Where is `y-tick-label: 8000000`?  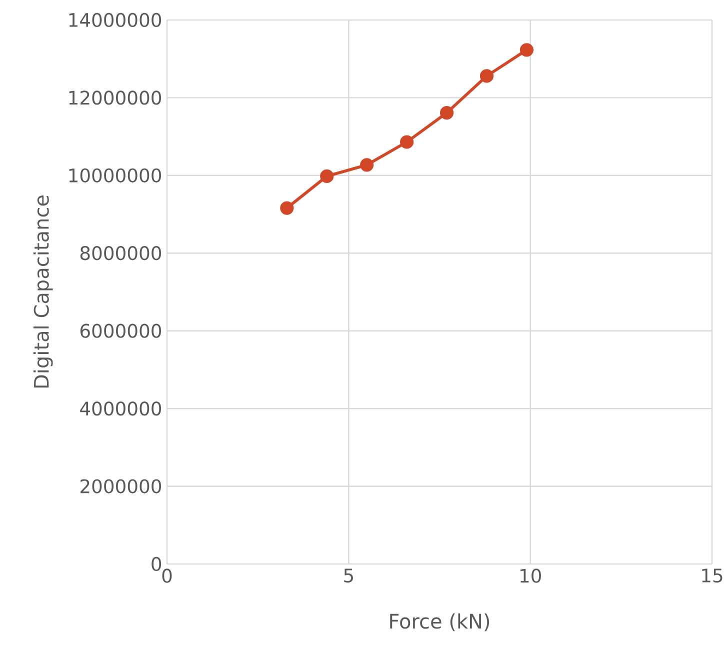 y-tick-label: 8000000 is located at coordinates (121, 253).